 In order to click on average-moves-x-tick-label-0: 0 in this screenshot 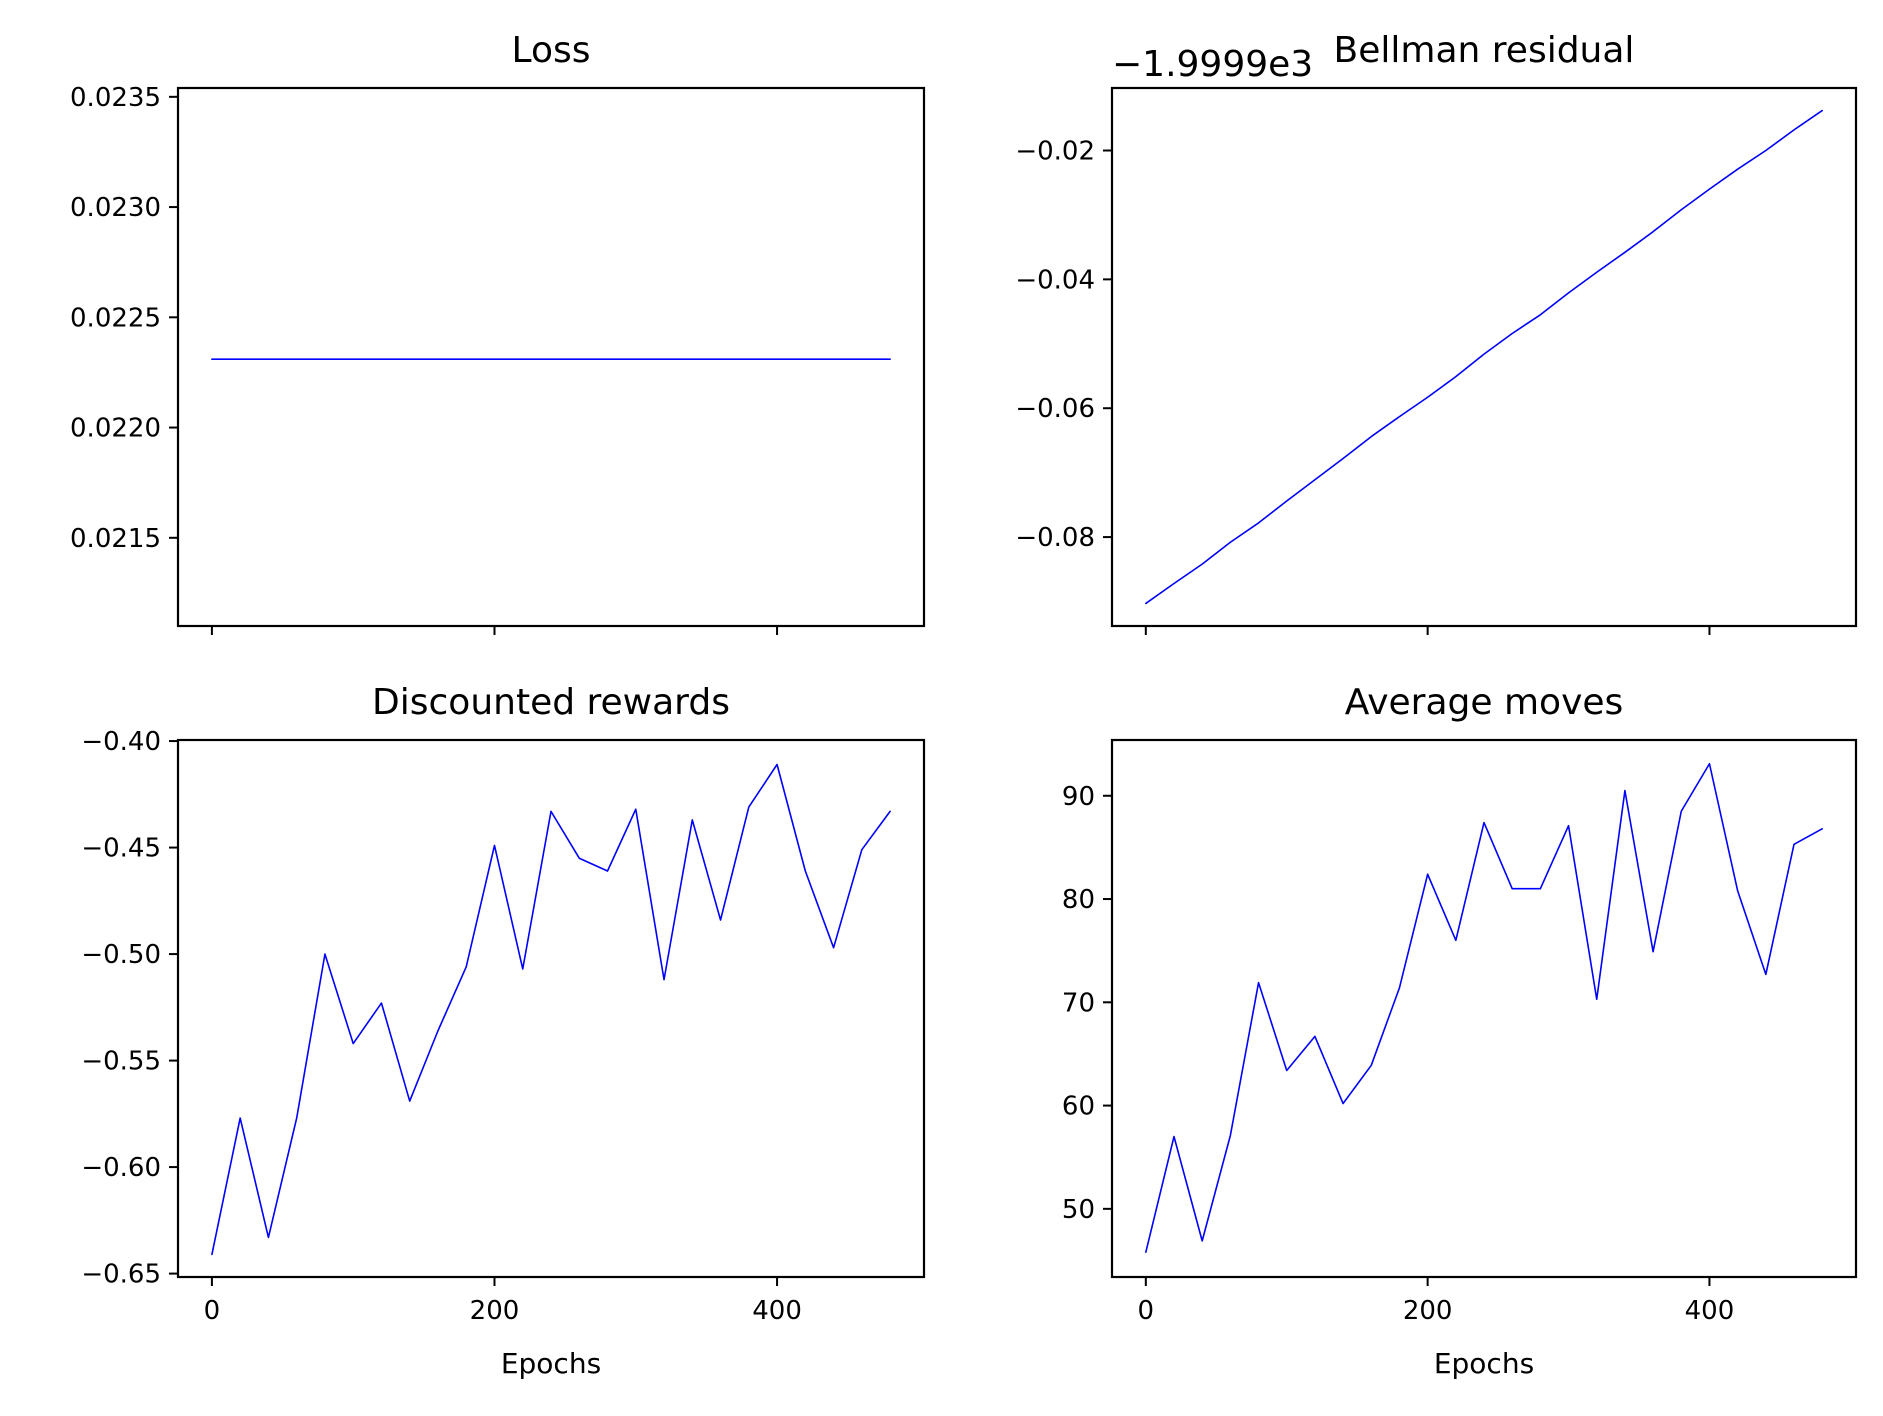, I will do `click(1146, 1311)`.